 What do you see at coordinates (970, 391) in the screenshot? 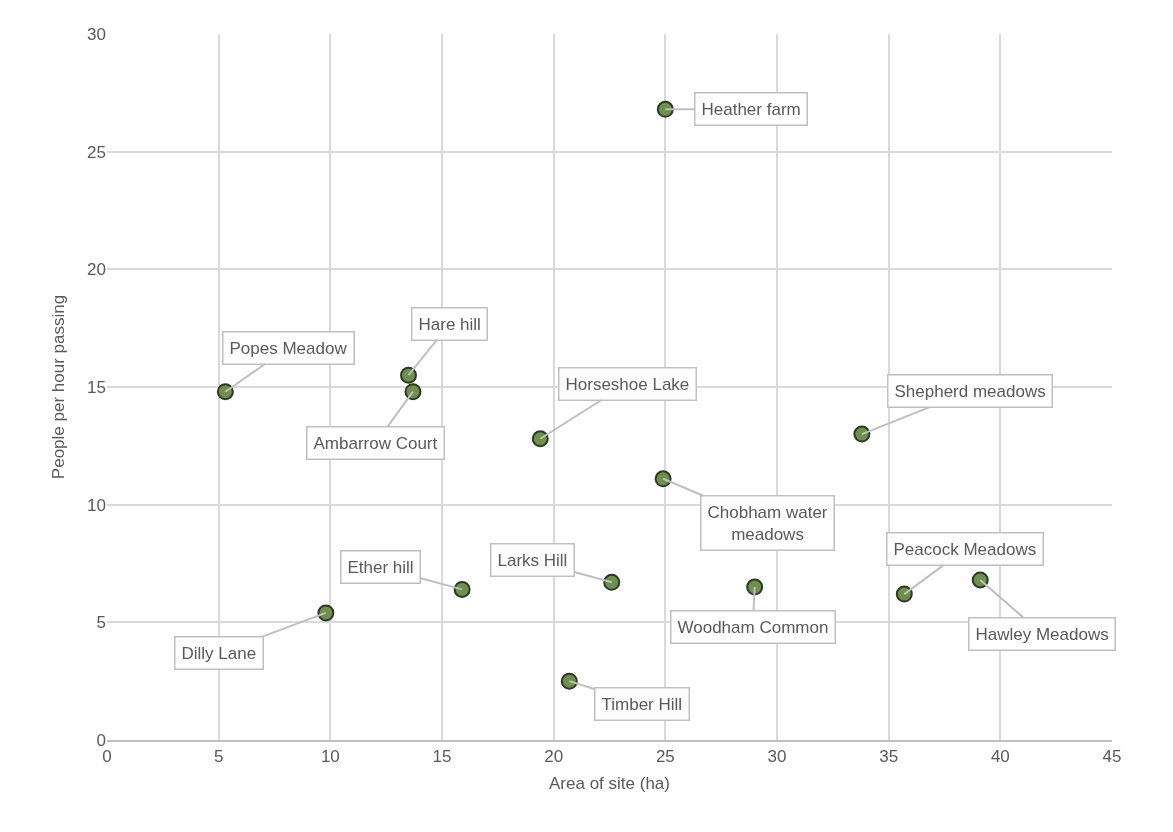
I see `annotation: Shepherd meadows` at bounding box center [970, 391].